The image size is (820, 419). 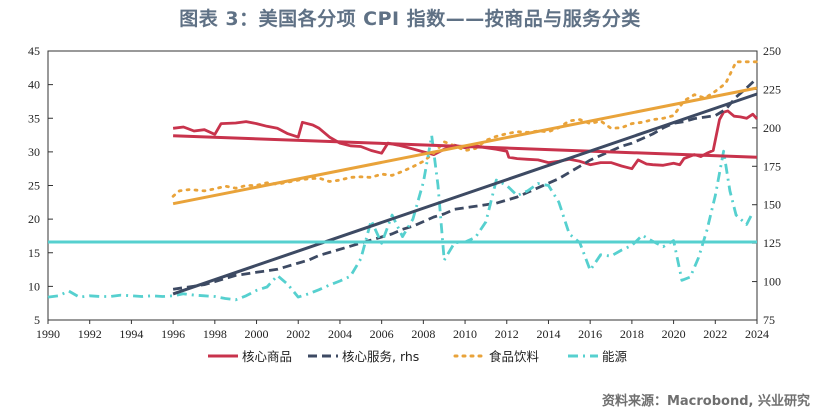 I want to click on legend-label: 能源, so click(x=615, y=356).